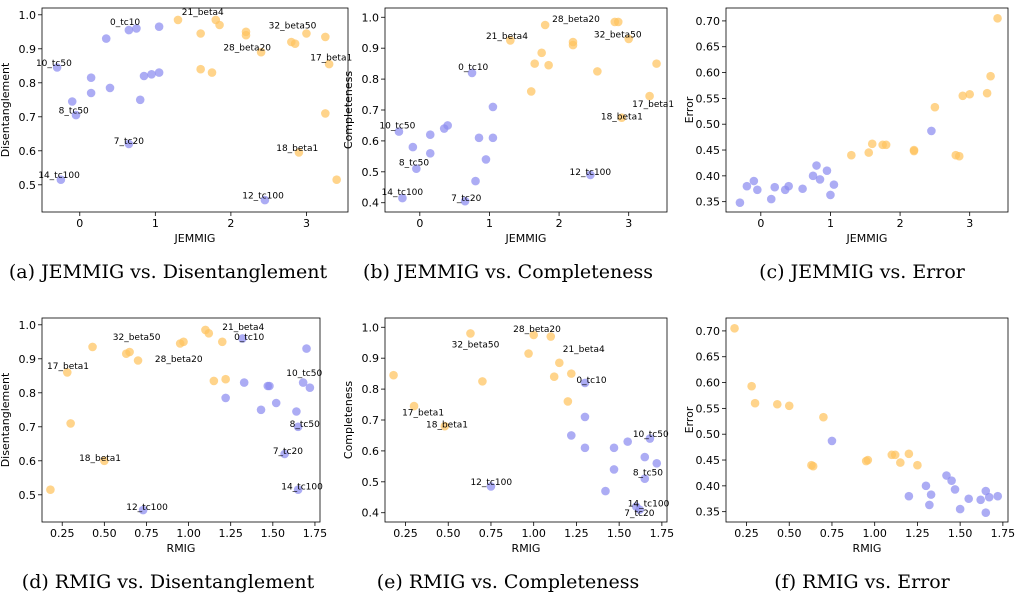 The image size is (1016, 594). What do you see at coordinates (708, 512) in the screenshot?
I see `y-tick-label: 0.35` at bounding box center [708, 512].